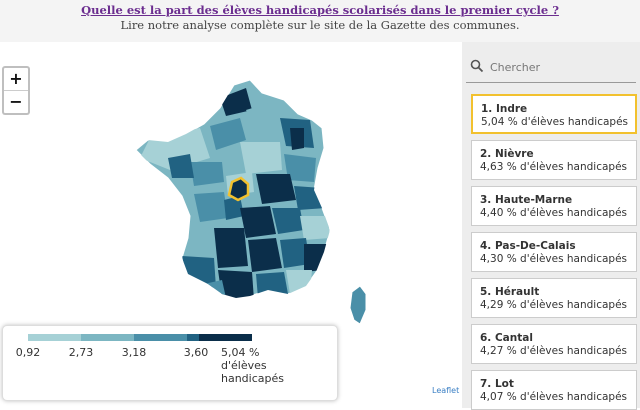 The height and width of the screenshot is (410, 640). What do you see at coordinates (526, 200) in the screenshot?
I see `ranking-item-name: 3. Haute-Marne` at bounding box center [526, 200].